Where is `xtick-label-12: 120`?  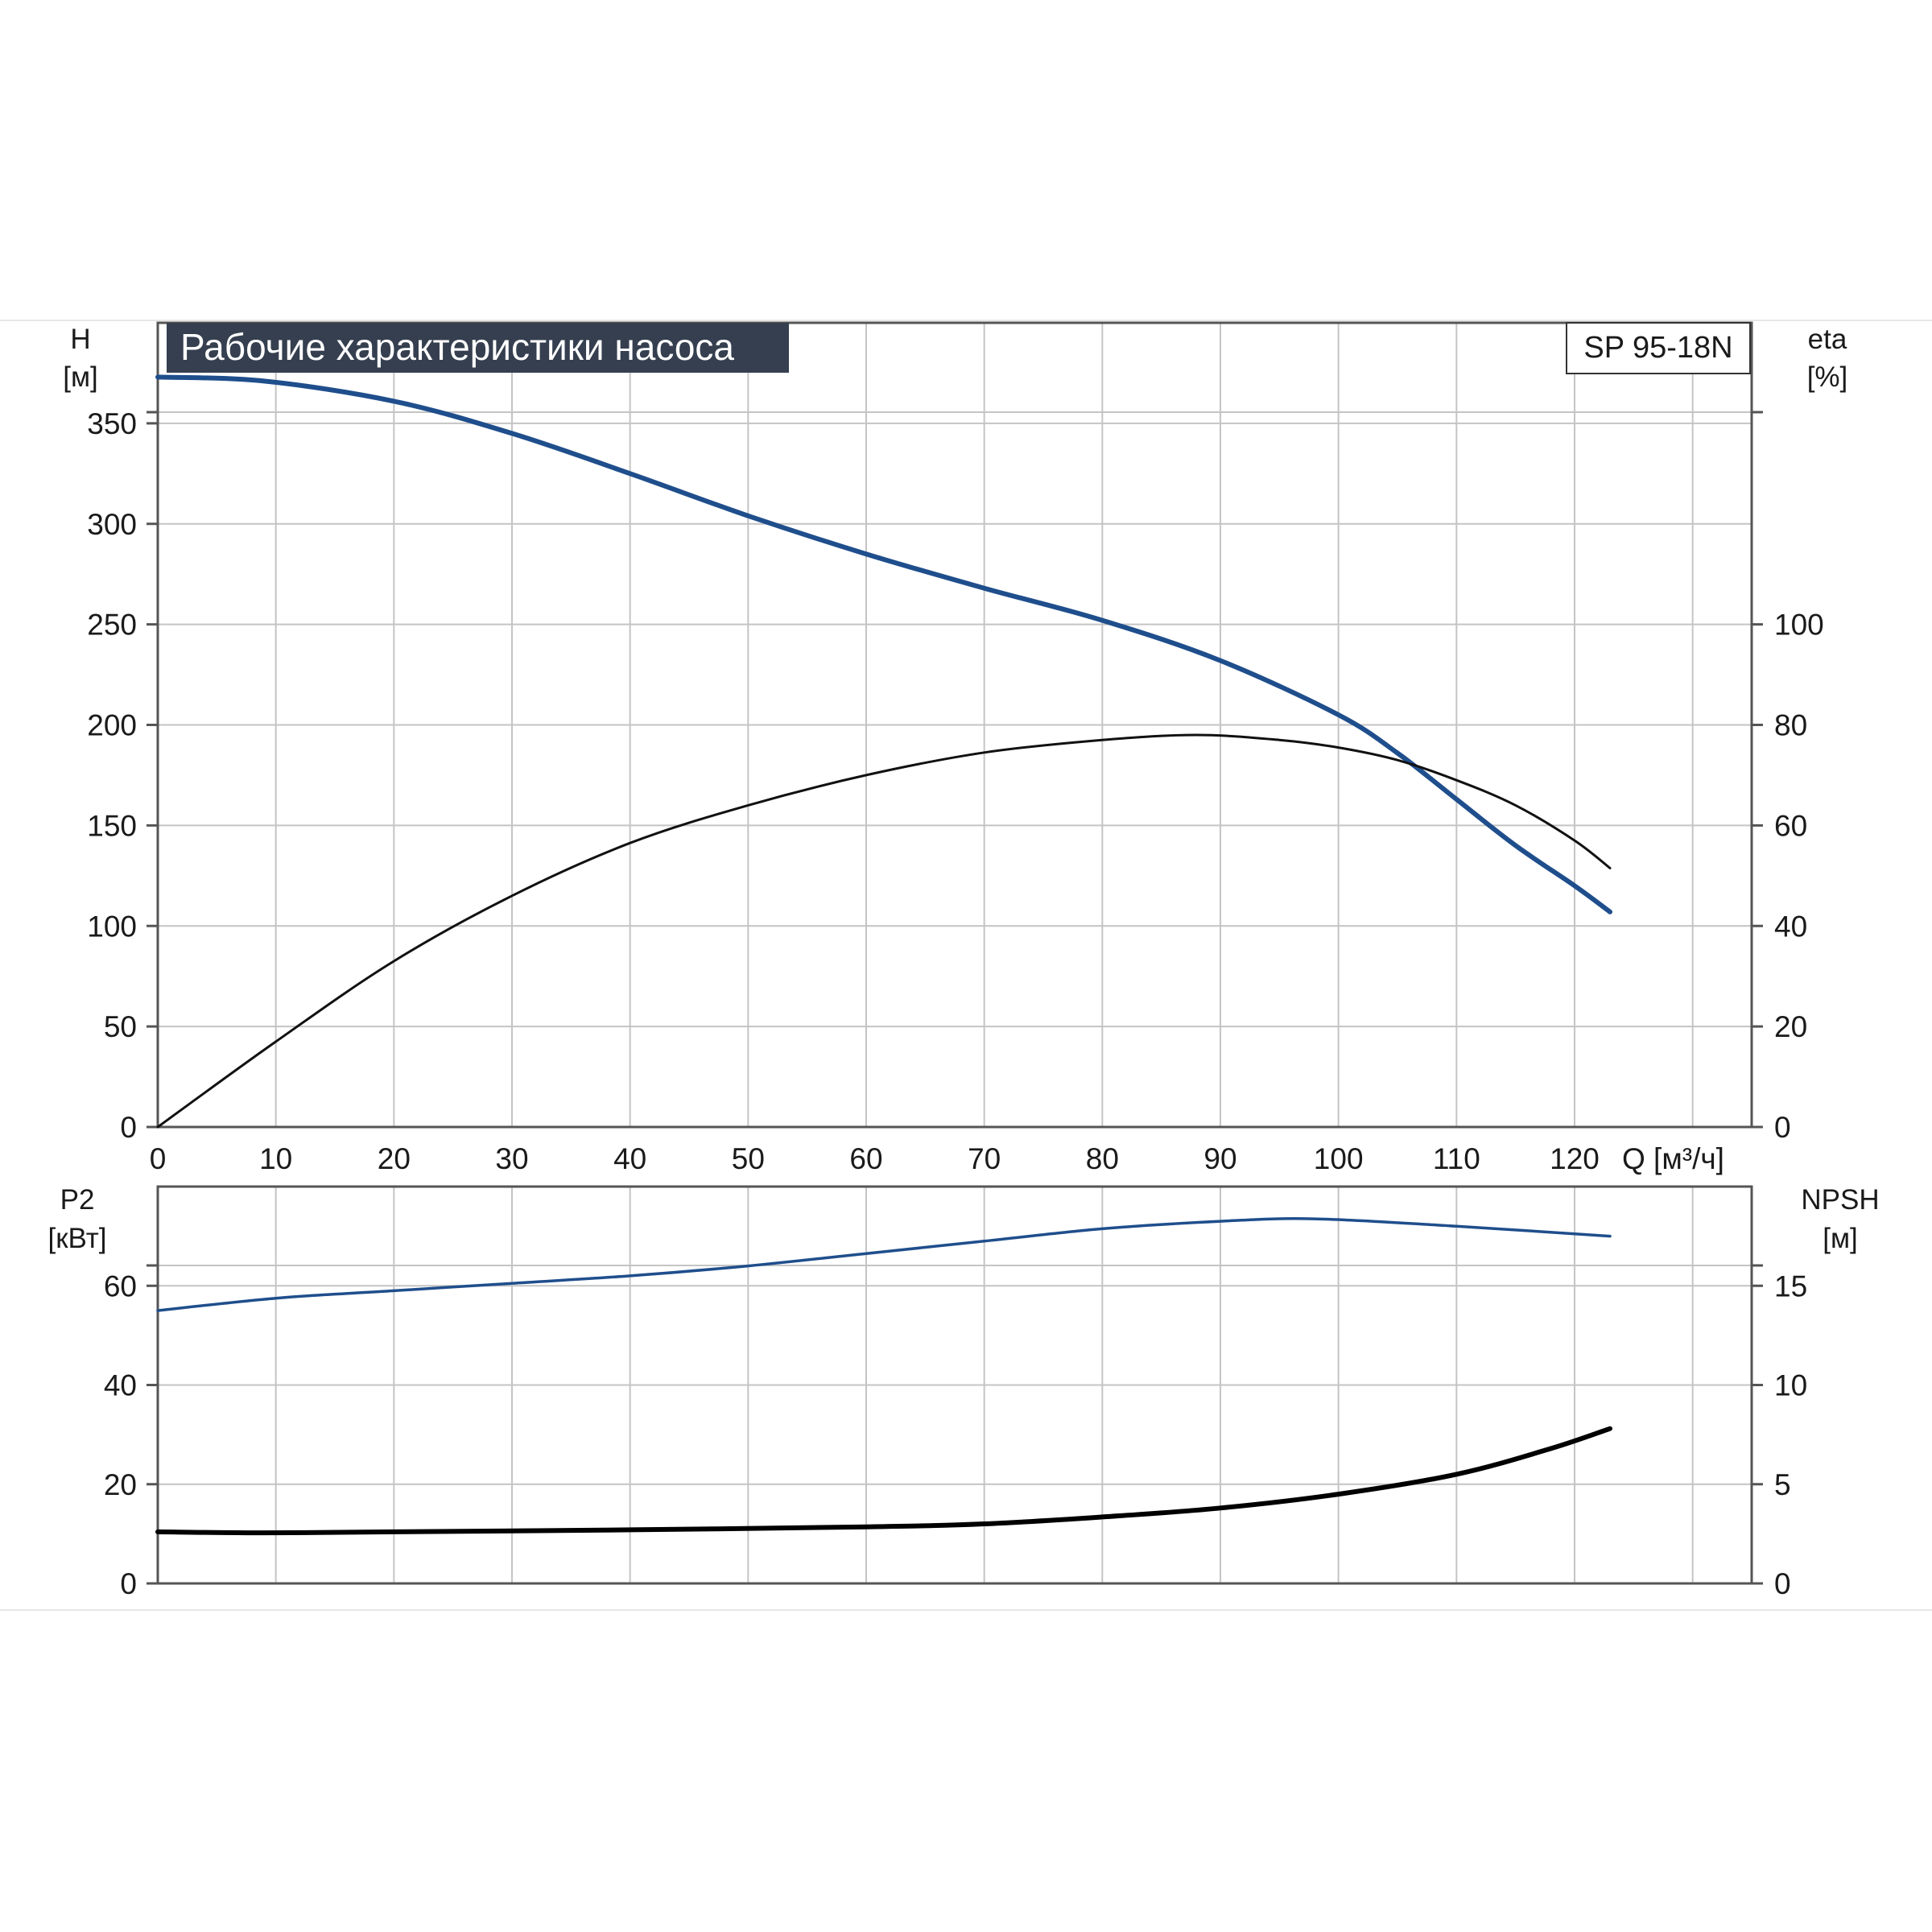 xtick-label-12: 120 is located at coordinates (1575, 1158).